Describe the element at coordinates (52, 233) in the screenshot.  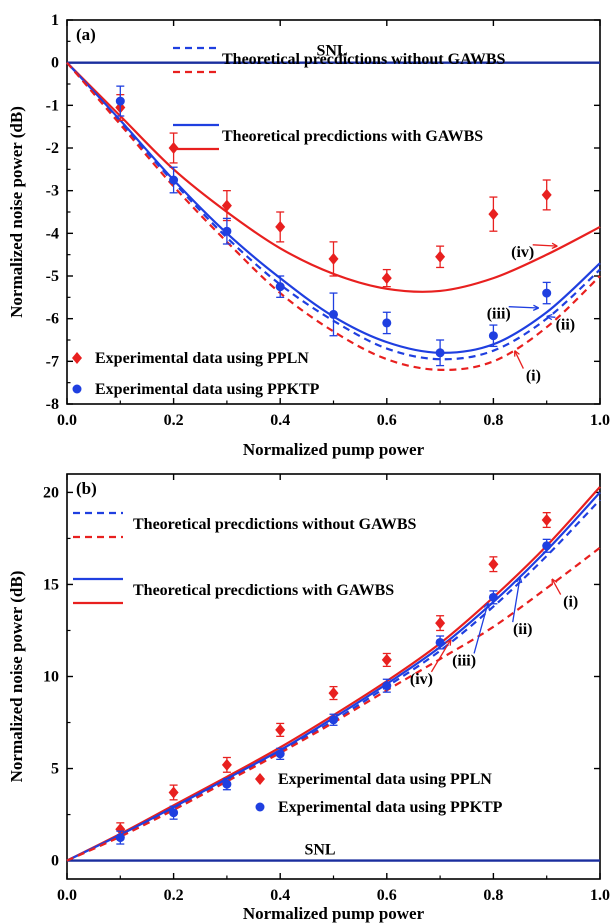
I see `y-tick-label: -4` at that location.